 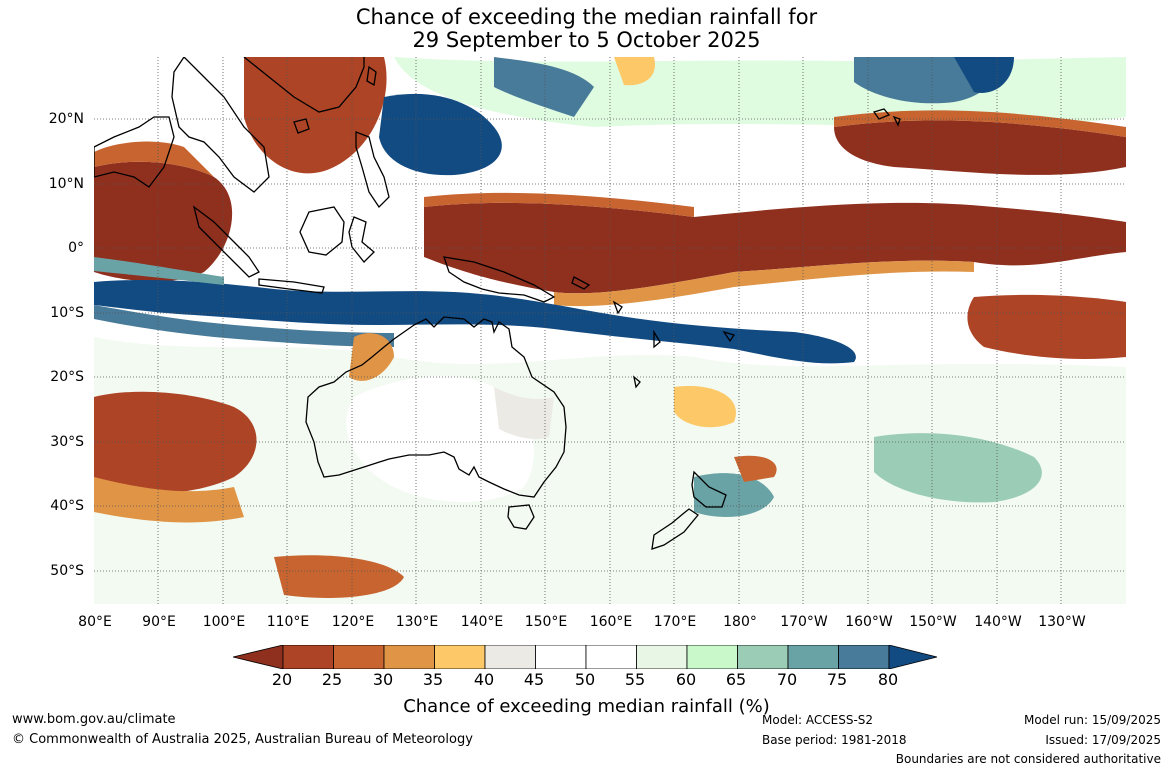 I want to click on base-period-text: Base period: 1981-2018, so click(x=834, y=740).